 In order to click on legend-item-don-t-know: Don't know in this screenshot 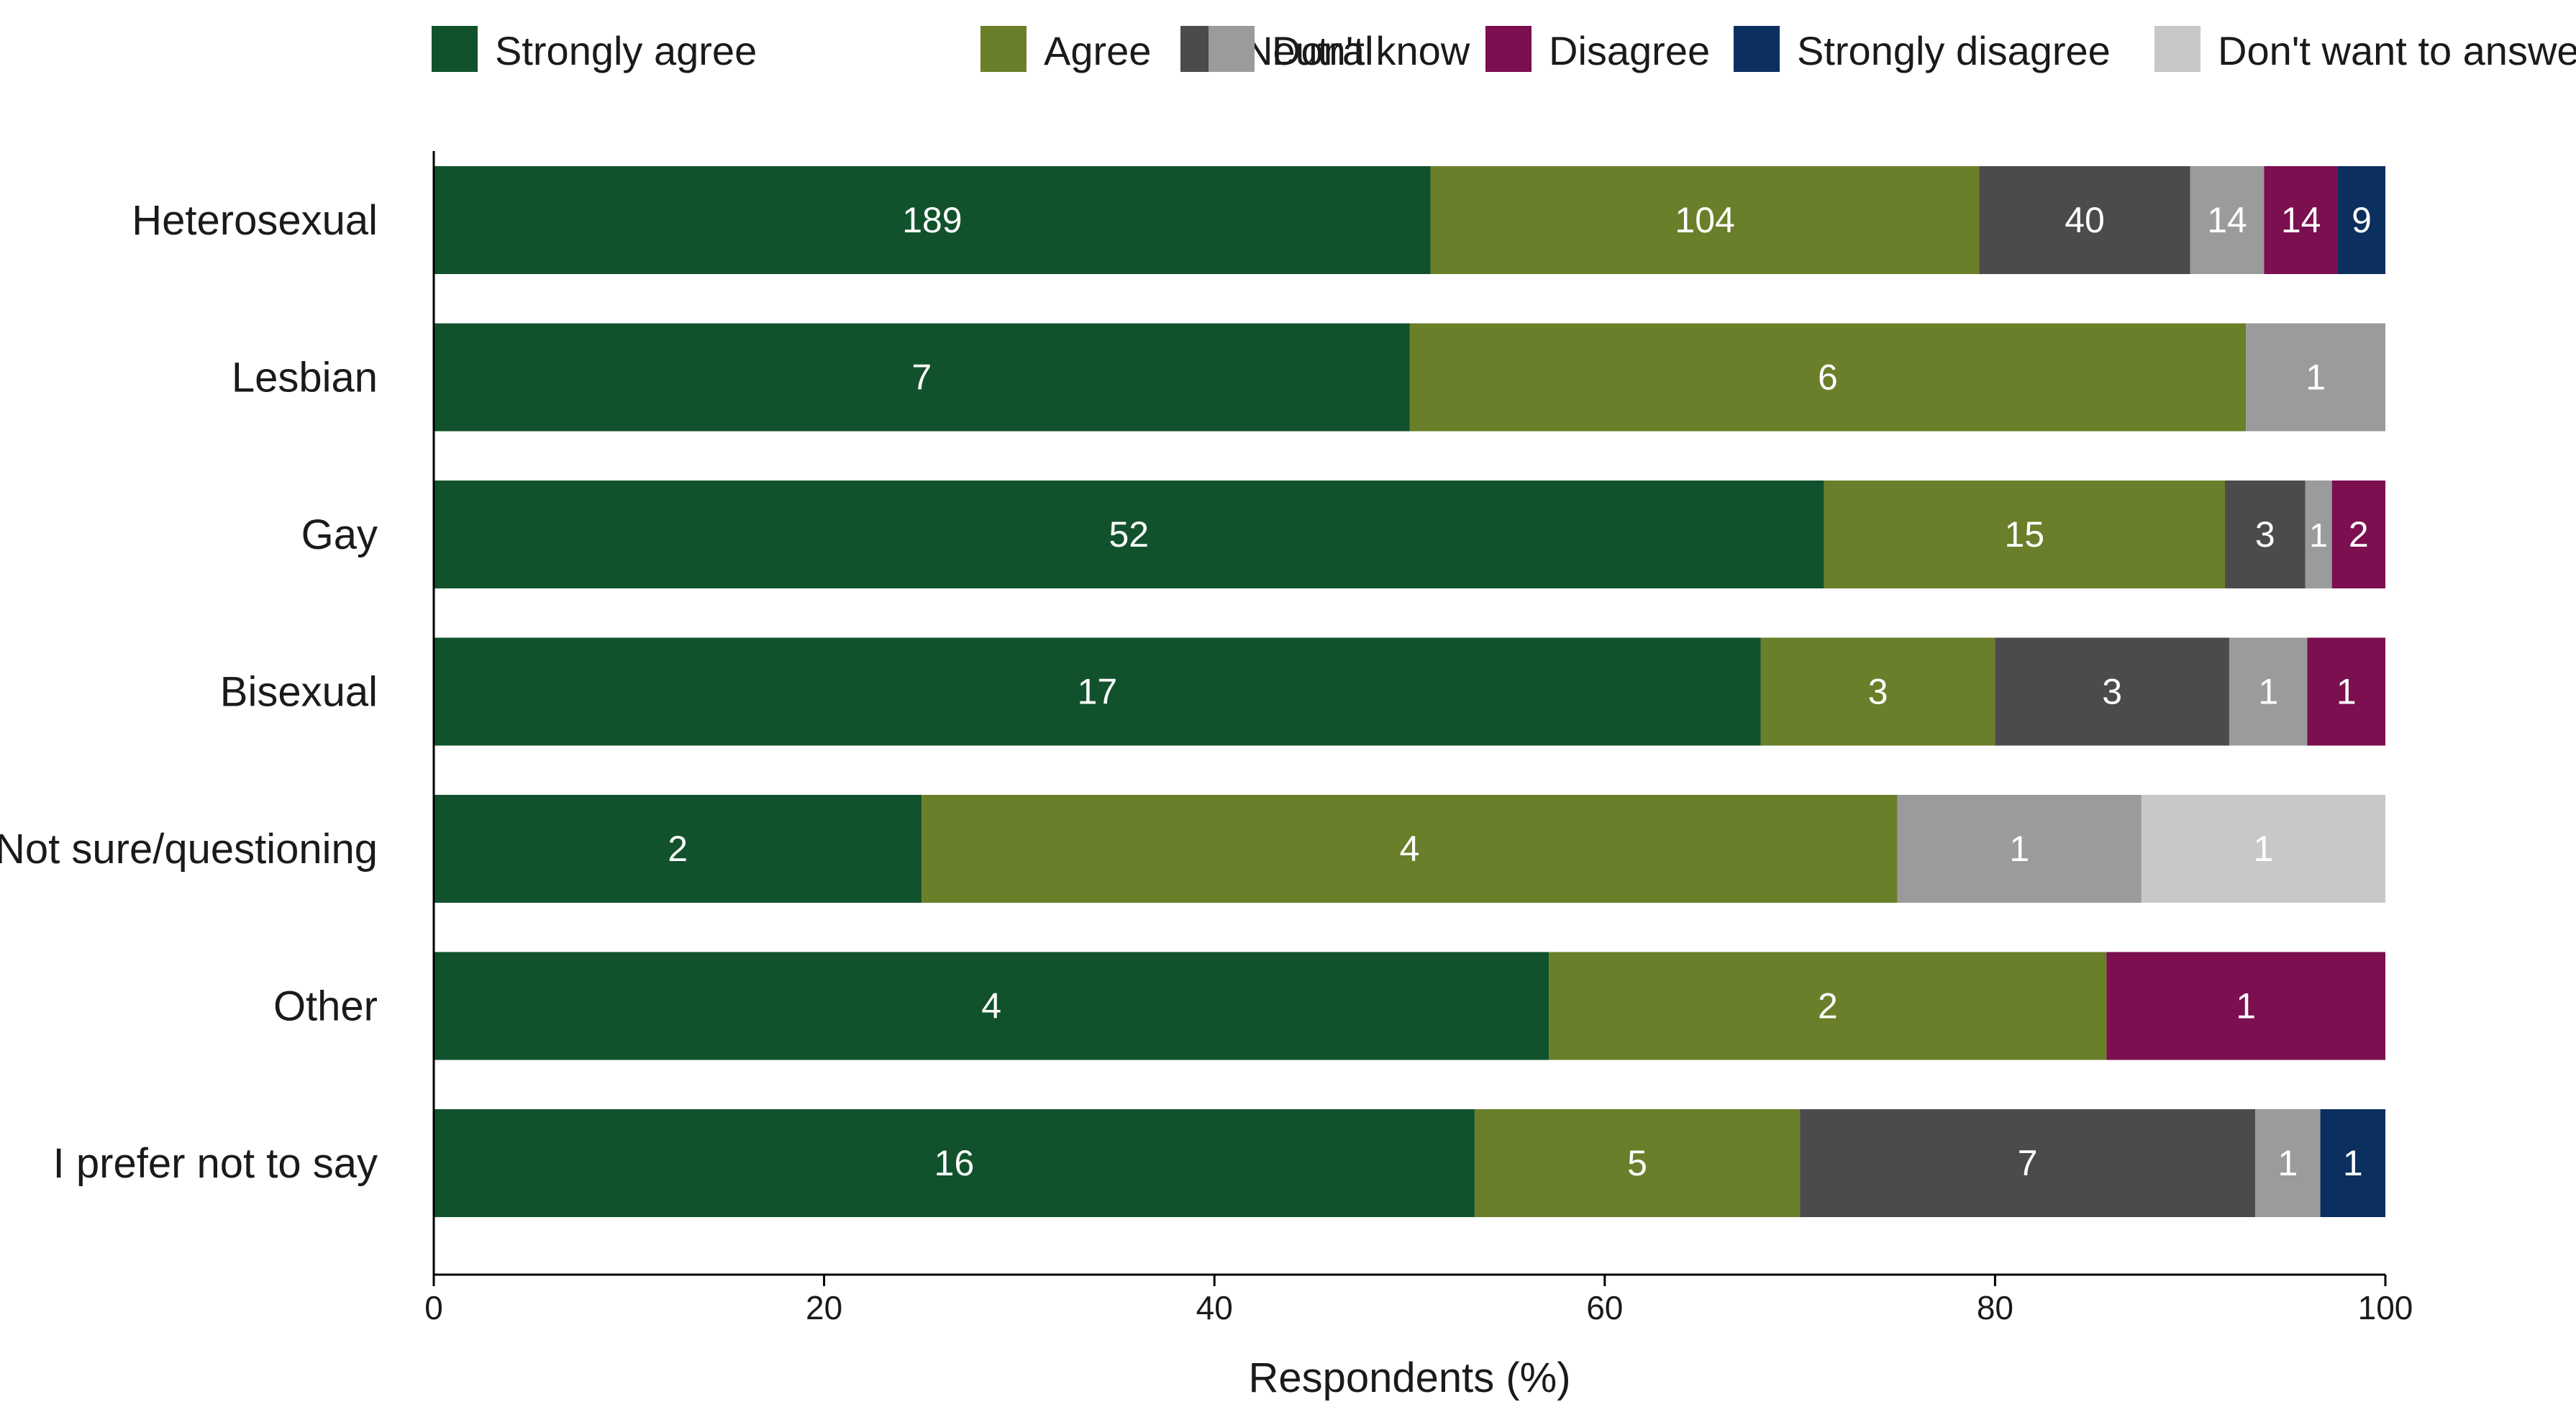, I will do `click(1339, 49)`.